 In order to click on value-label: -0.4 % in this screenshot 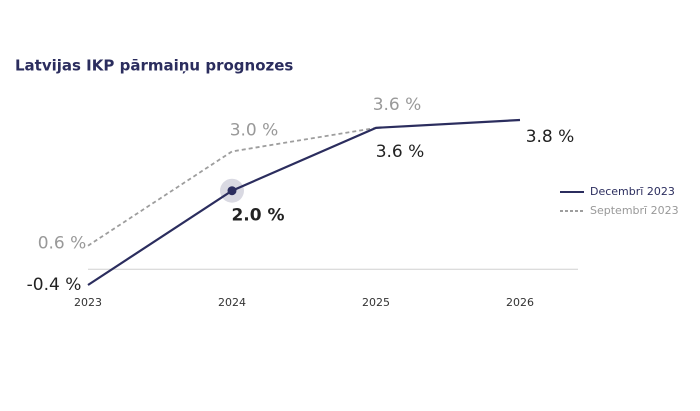, I will do `click(54, 285)`.